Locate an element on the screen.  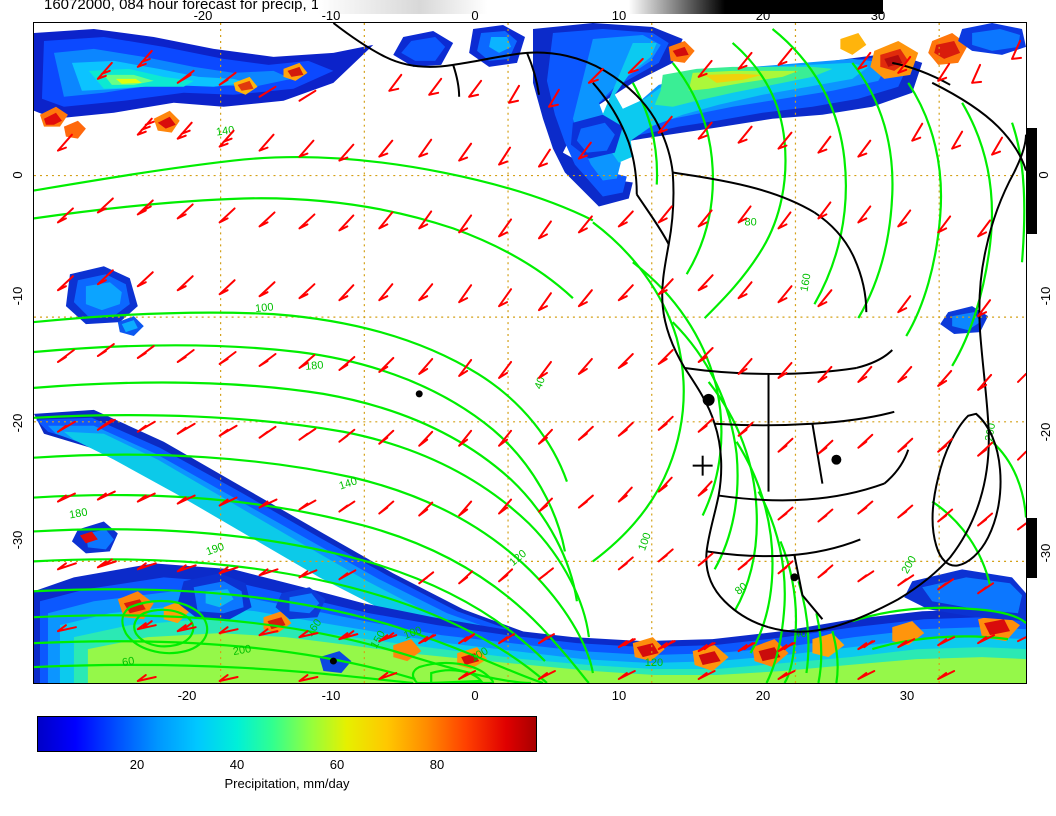
x-tick-top: 20 is located at coordinates (763, 15).